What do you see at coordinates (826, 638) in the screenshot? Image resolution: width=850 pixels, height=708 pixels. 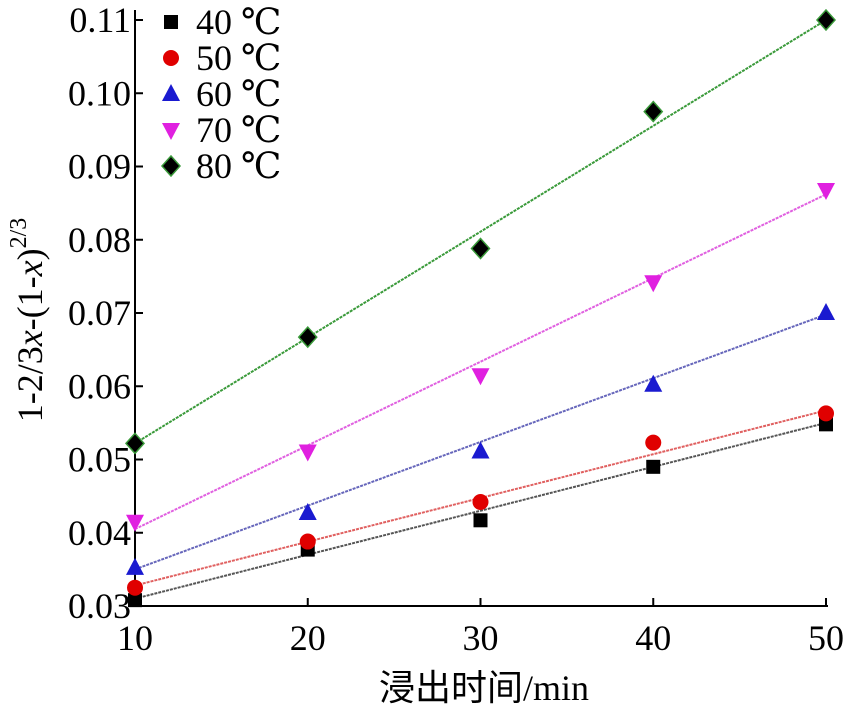 I see `x-tick-label: 50` at bounding box center [826, 638].